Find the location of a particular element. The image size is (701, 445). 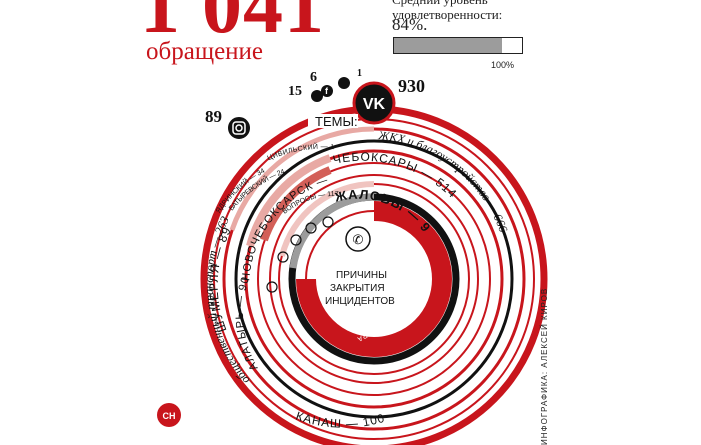

themes-heading: ТЕМЫ: is located at coordinates (336, 121).